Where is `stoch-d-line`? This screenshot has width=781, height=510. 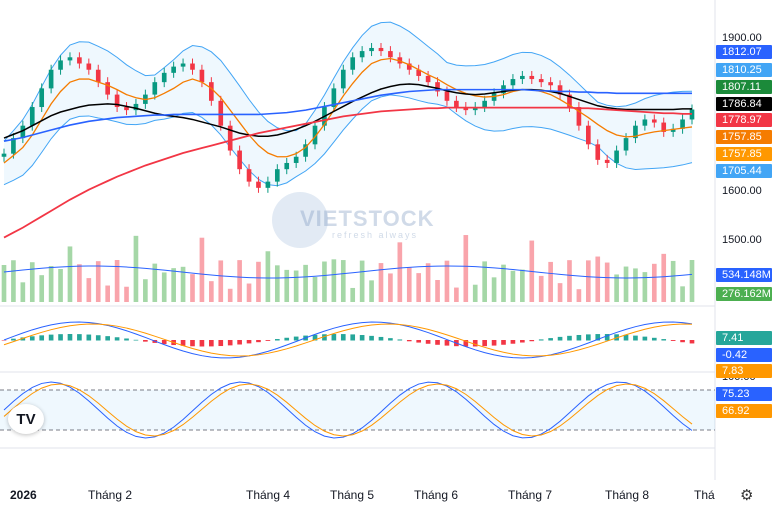 stoch-d-line is located at coordinates (348, 410).